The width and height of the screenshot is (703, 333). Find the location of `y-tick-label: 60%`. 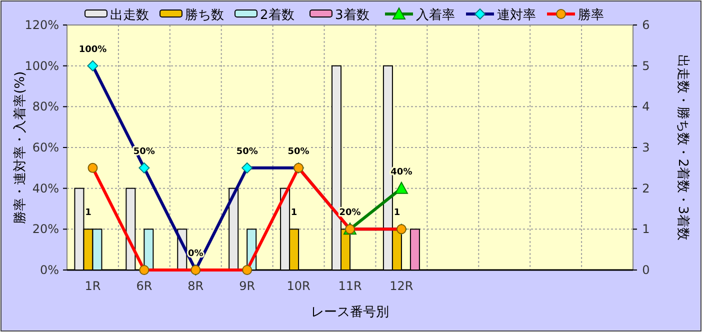

y-tick-label: 60% is located at coordinates (45, 147).